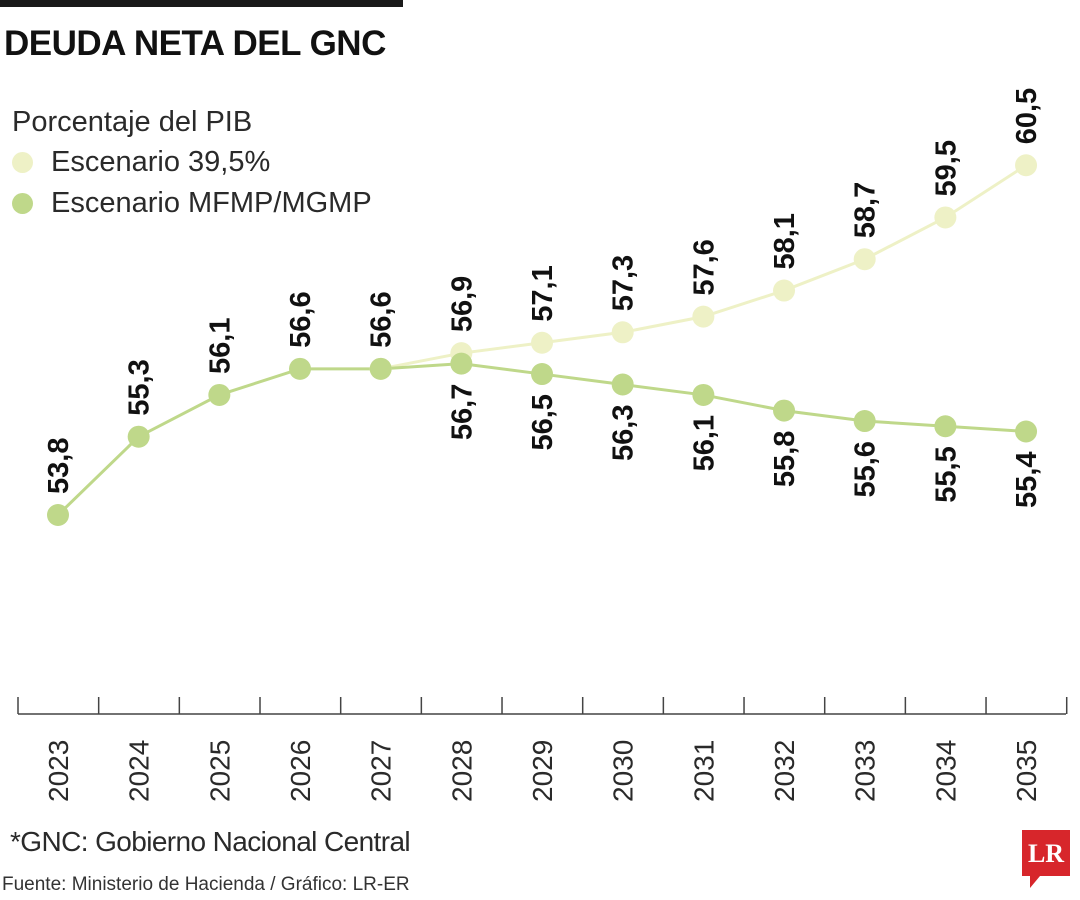 This screenshot has height=900, width=1080. What do you see at coordinates (300, 771) in the screenshot?
I see `x-tick-label: 2026` at bounding box center [300, 771].